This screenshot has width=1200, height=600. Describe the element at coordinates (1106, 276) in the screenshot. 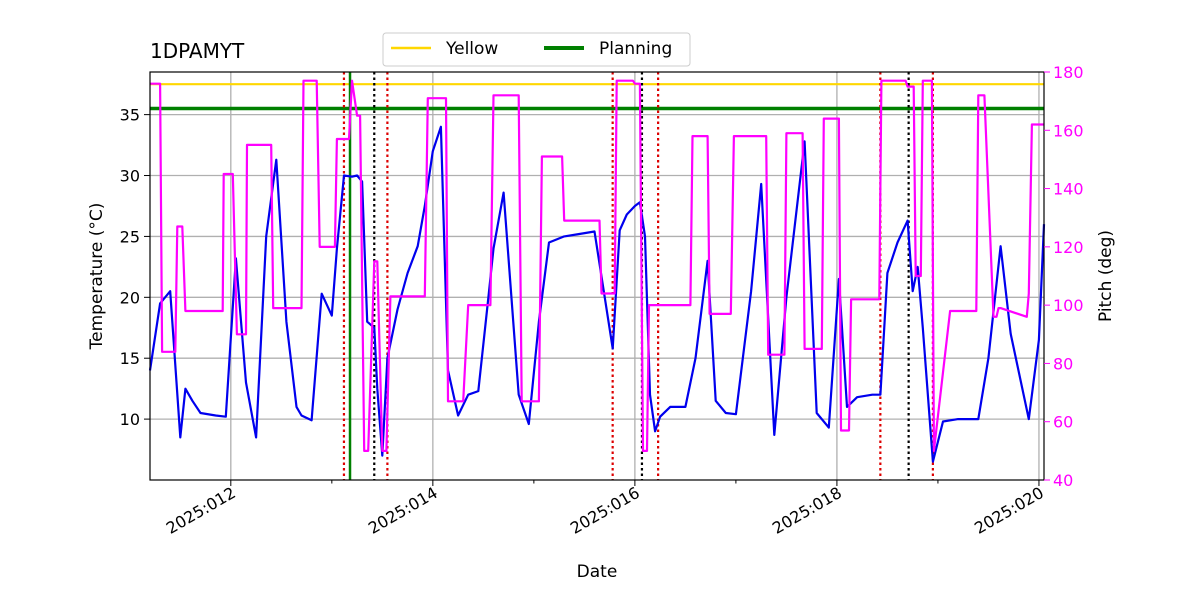

I see `y-axis-right-label: Pitch (deg)` at that location.